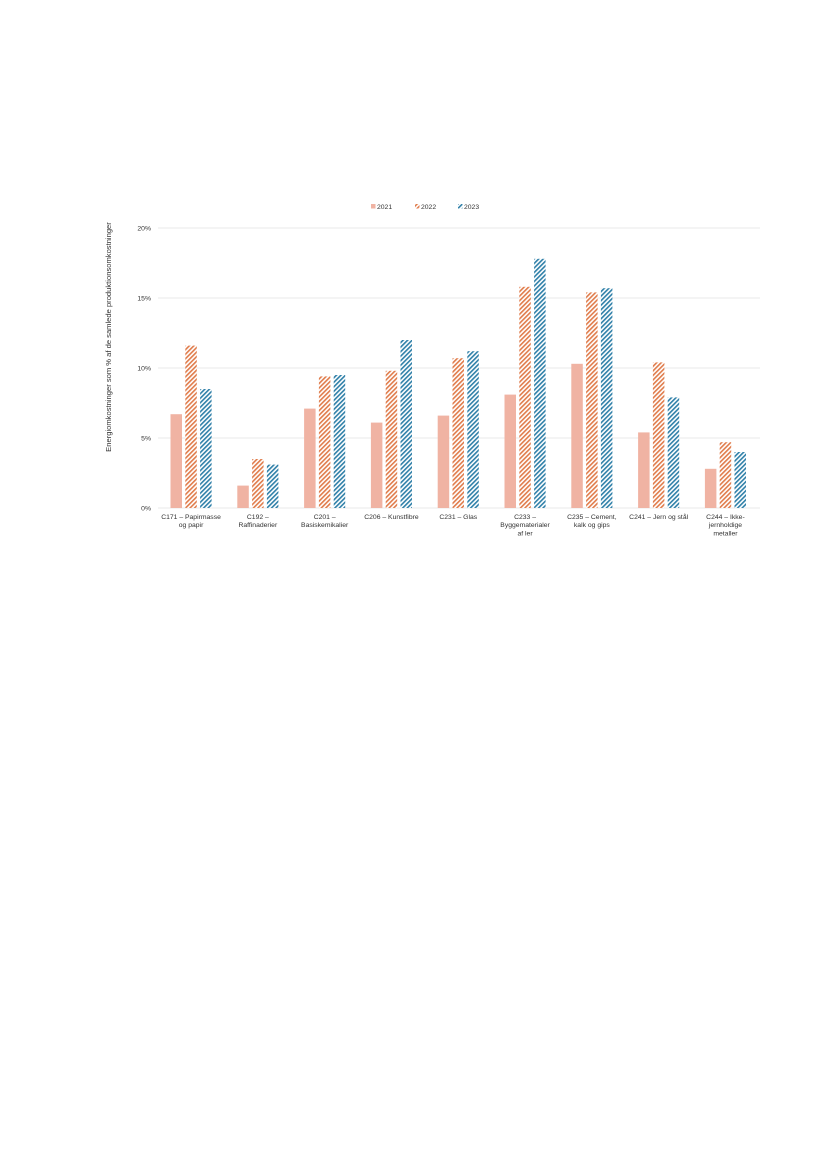  I want to click on x-tick-label: C231 – Glas, so click(458, 517).